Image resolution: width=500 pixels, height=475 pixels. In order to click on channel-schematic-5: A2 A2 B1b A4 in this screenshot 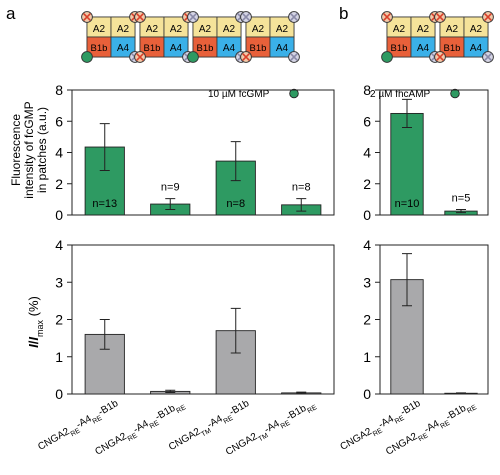, I will do `click(411, 37)`.